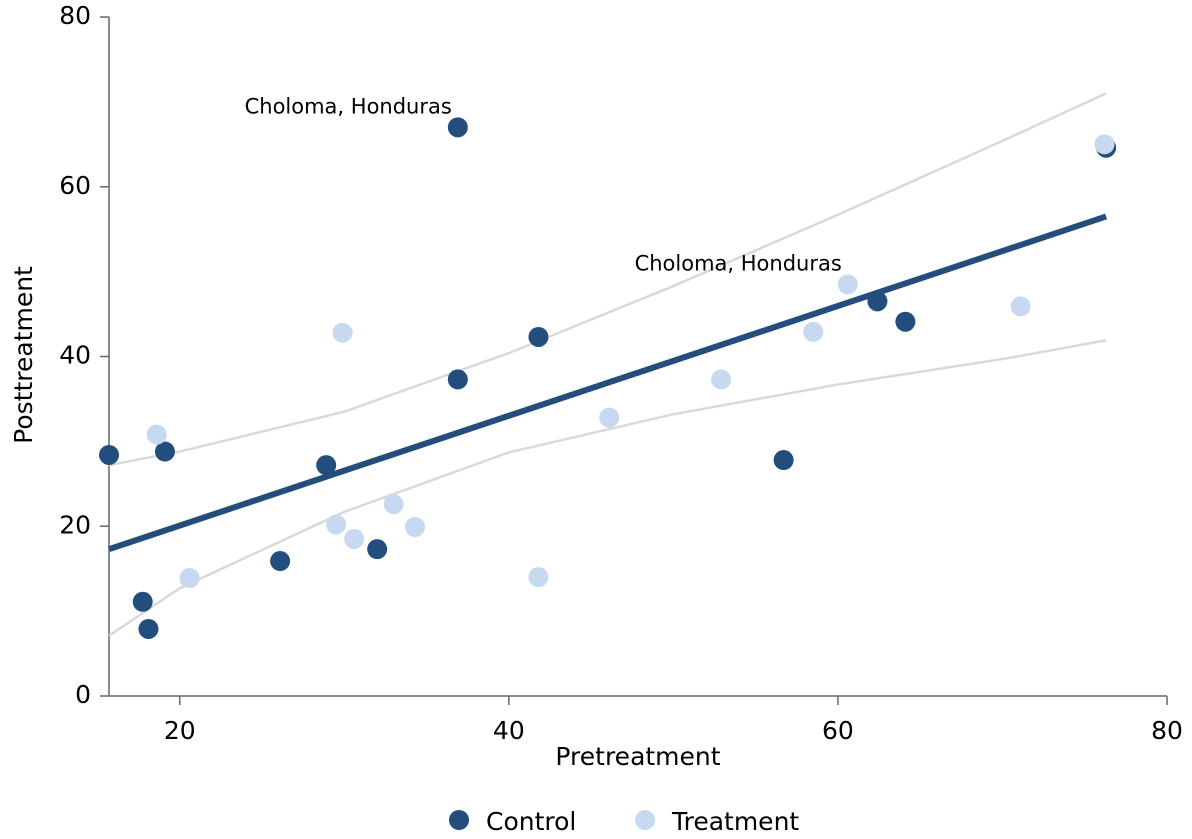 The width and height of the screenshot is (1192, 839). I want to click on y-tick-label: 0, so click(83, 694).